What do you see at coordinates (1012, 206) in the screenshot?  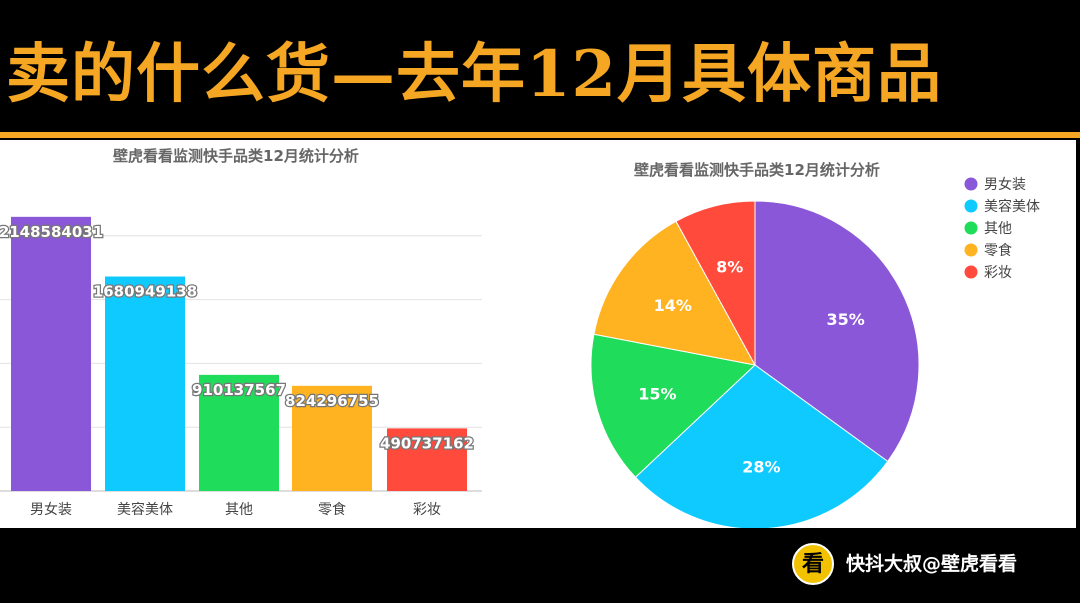 I see `legend-label: 美容美体` at bounding box center [1012, 206].